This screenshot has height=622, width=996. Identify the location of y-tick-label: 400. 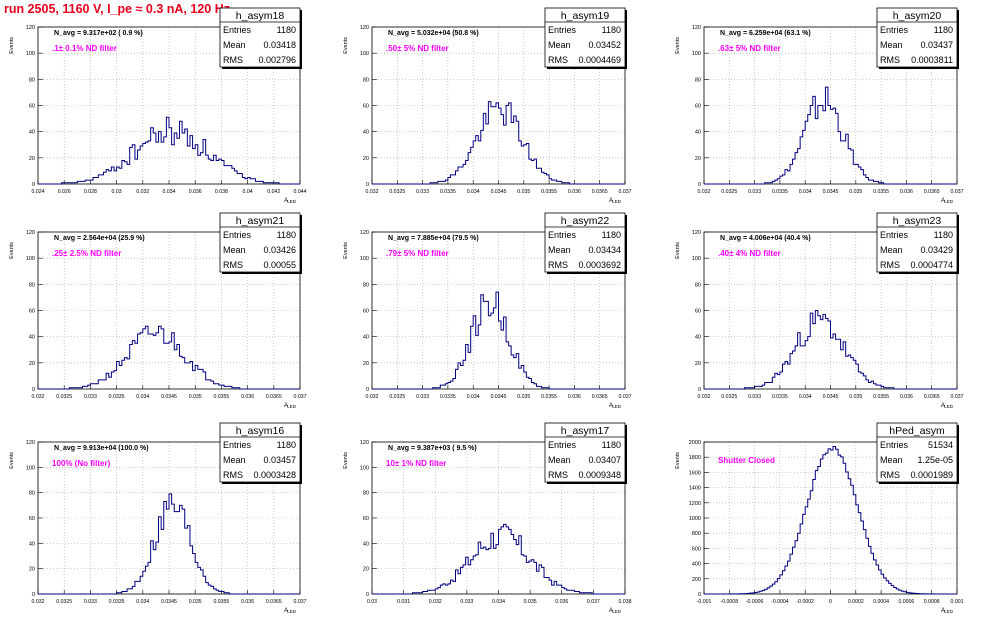
(696, 565).